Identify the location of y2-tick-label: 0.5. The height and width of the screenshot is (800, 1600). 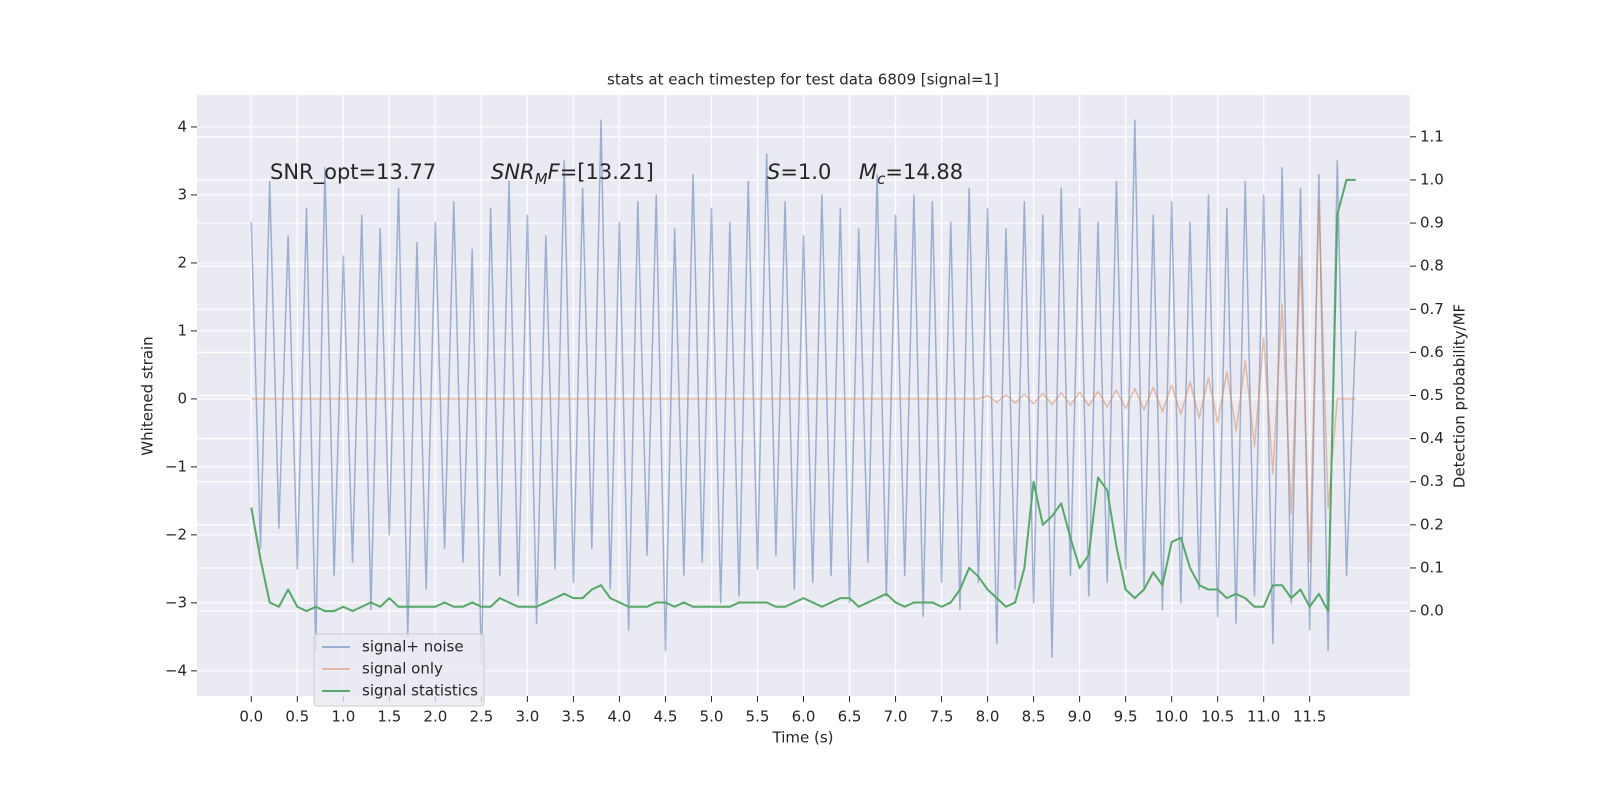
(1432, 395).